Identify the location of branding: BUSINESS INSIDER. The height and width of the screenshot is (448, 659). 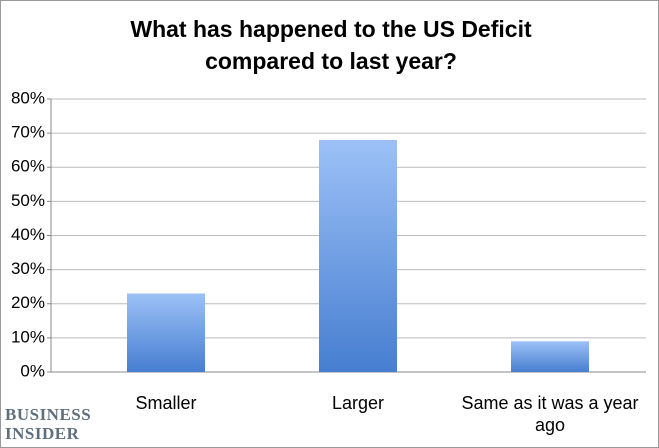
(48, 424).